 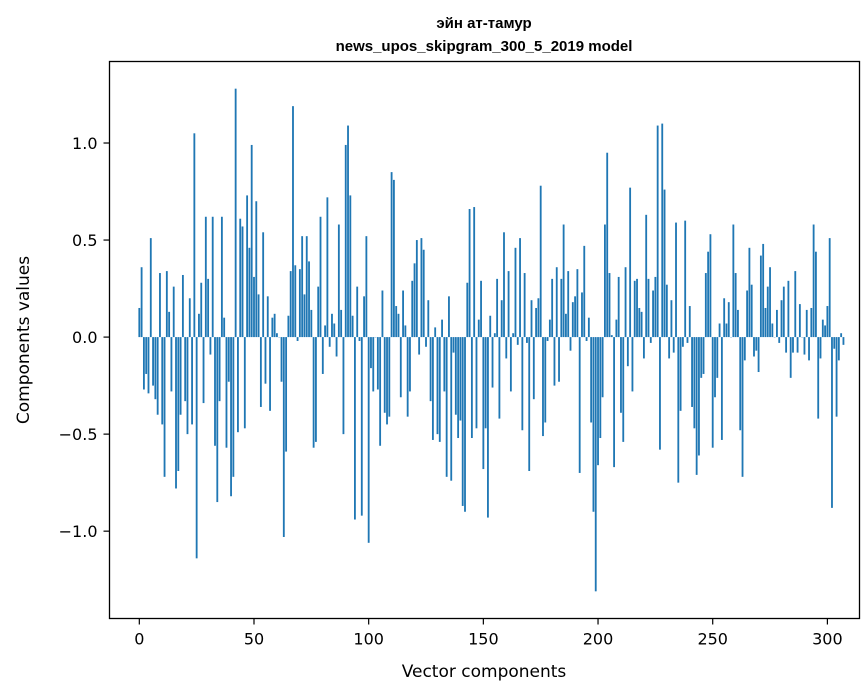 What do you see at coordinates (484, 672) in the screenshot?
I see `x-axis-label: Vector components` at bounding box center [484, 672].